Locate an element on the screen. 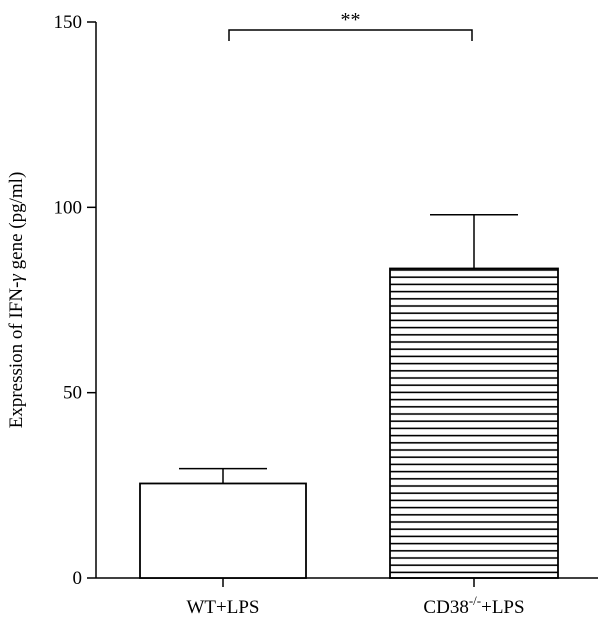 This screenshot has height=624, width=600. significance-bracket: ** is located at coordinates (350, 25).